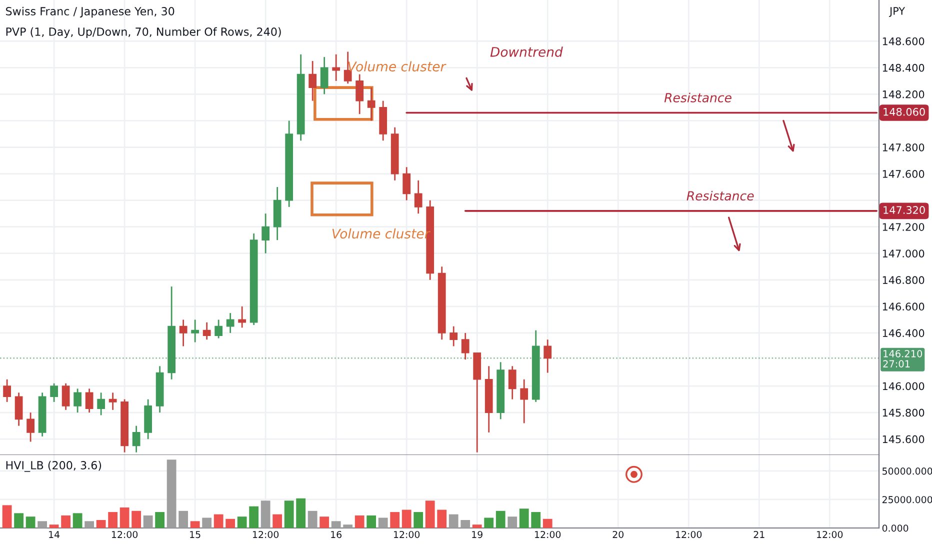 The image size is (932, 550). What do you see at coordinates (903, 412) in the screenshot?
I see `y-tick-label: 145.800` at bounding box center [903, 412].